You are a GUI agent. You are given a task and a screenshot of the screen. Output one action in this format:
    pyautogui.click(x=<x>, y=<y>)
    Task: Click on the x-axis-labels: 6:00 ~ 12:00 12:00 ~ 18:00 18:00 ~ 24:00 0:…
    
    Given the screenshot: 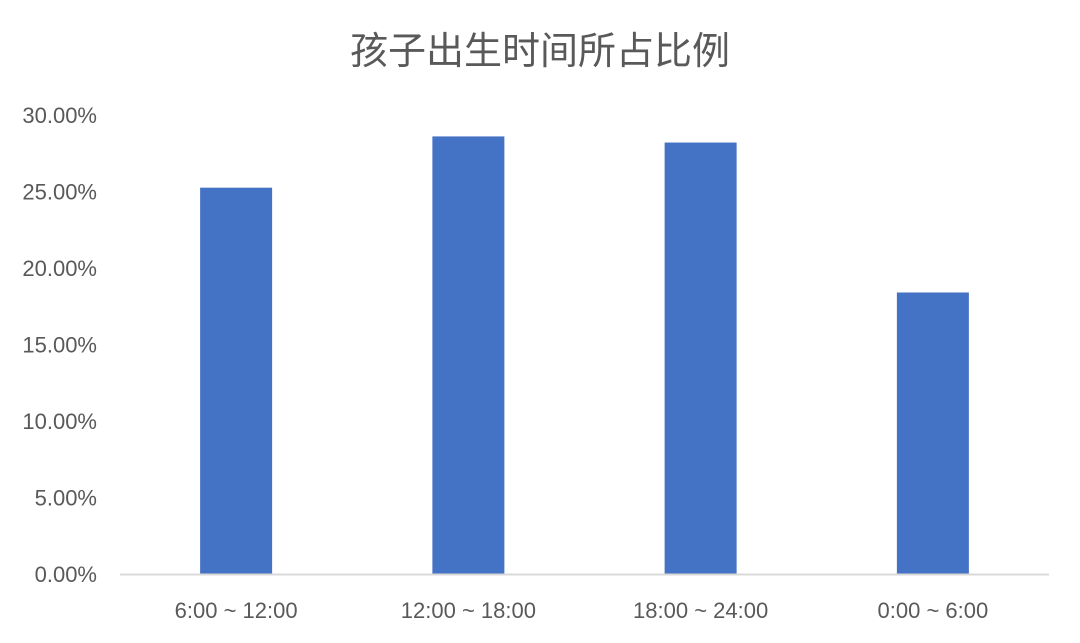 What is the action you would take?
    pyautogui.click(x=582, y=610)
    